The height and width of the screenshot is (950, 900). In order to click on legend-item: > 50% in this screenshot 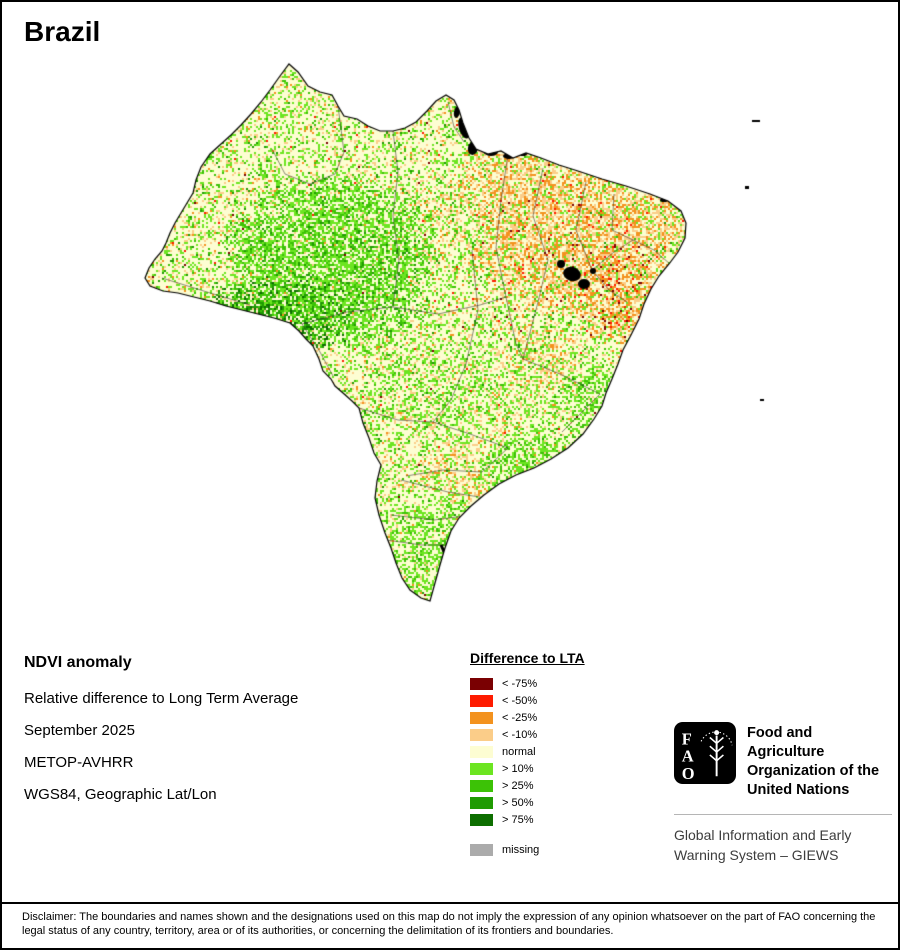, I will do `click(527, 802)`.